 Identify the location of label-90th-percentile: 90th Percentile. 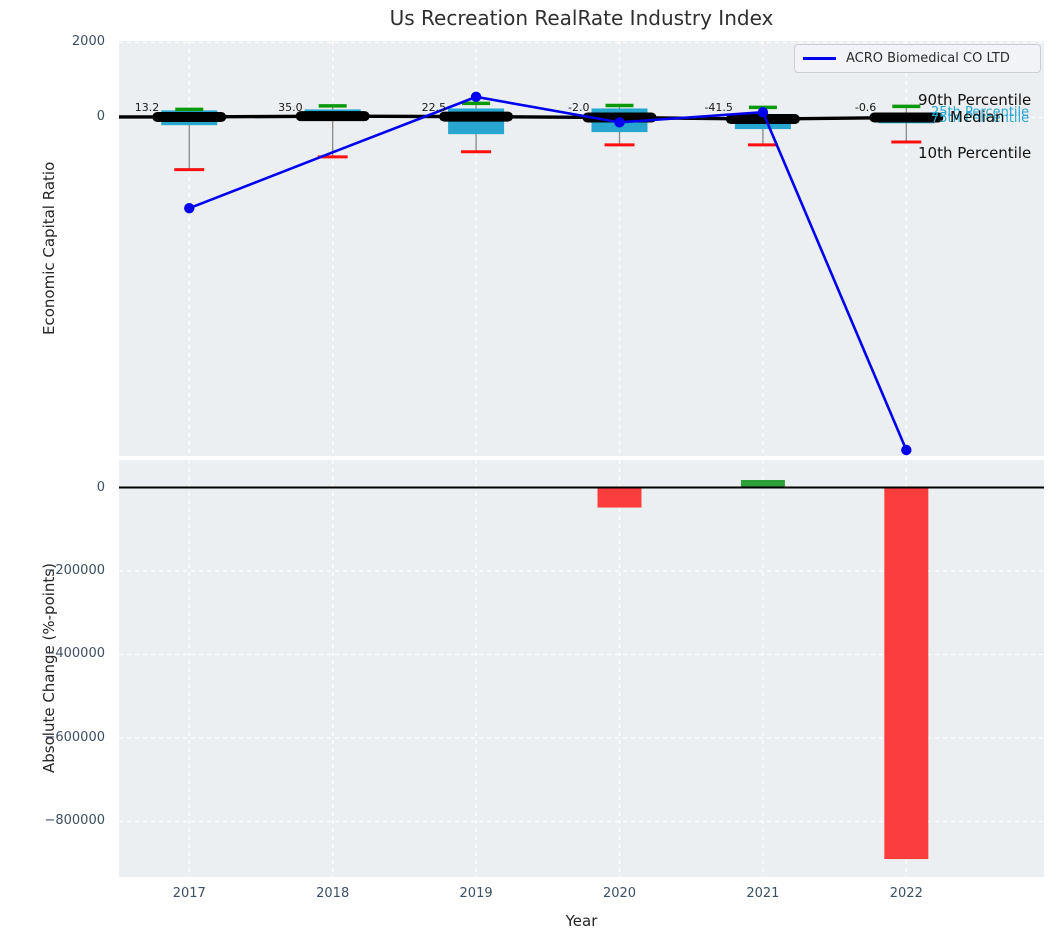
(975, 100).